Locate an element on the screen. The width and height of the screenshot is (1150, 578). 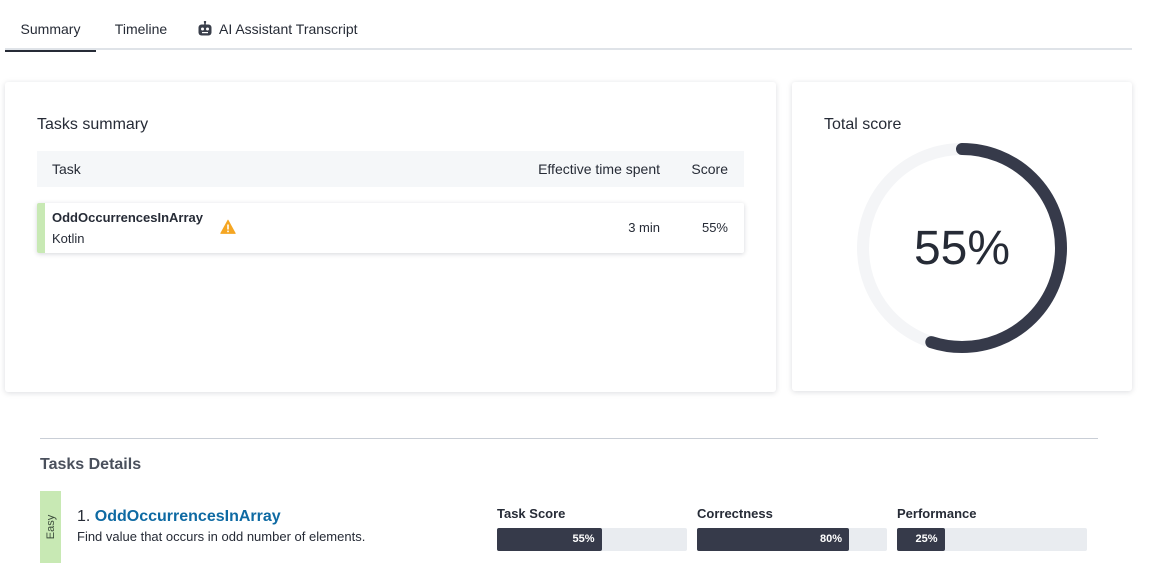
metric-bar-track: 55% is located at coordinates (592, 539).